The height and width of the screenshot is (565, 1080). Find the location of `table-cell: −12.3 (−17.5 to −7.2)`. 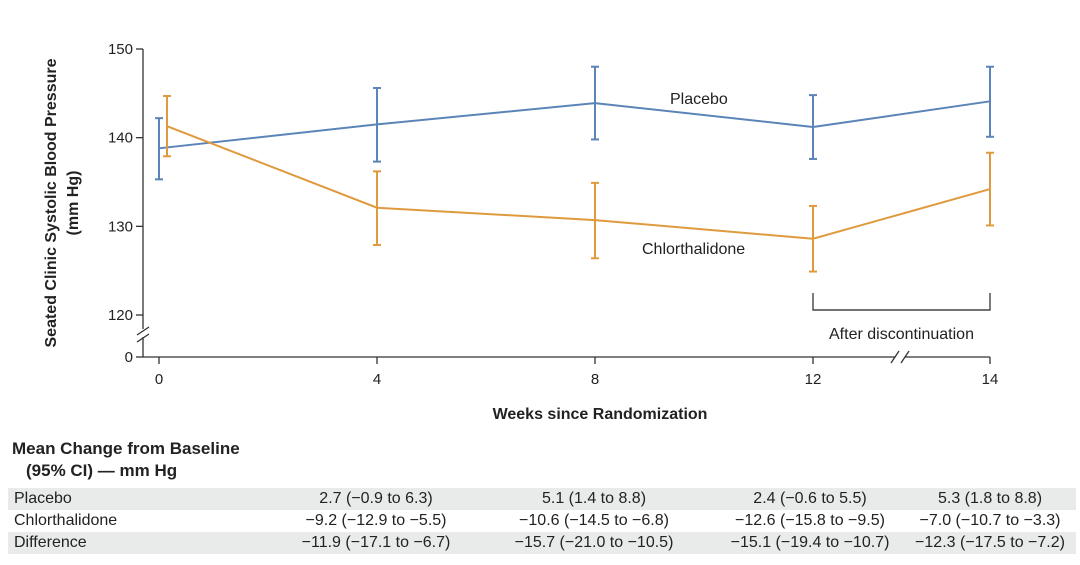

table-cell: −12.3 (−17.5 to −7.2) is located at coordinates (990, 542).